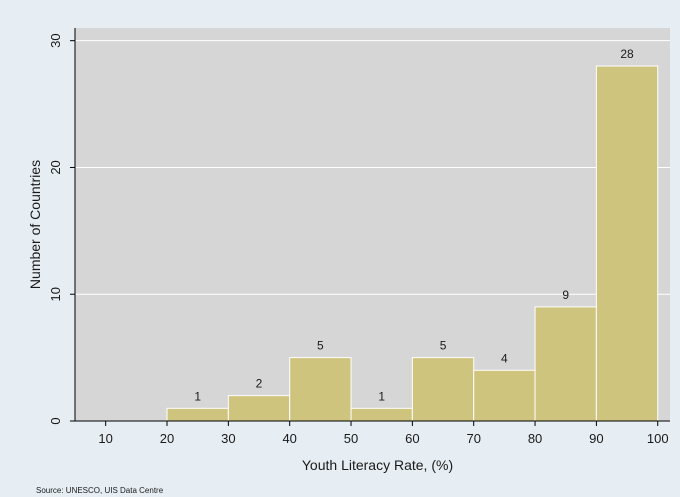 The image size is (680, 497). Describe the element at coordinates (55, 167) in the screenshot. I see `y-tick-label: 20` at that location.